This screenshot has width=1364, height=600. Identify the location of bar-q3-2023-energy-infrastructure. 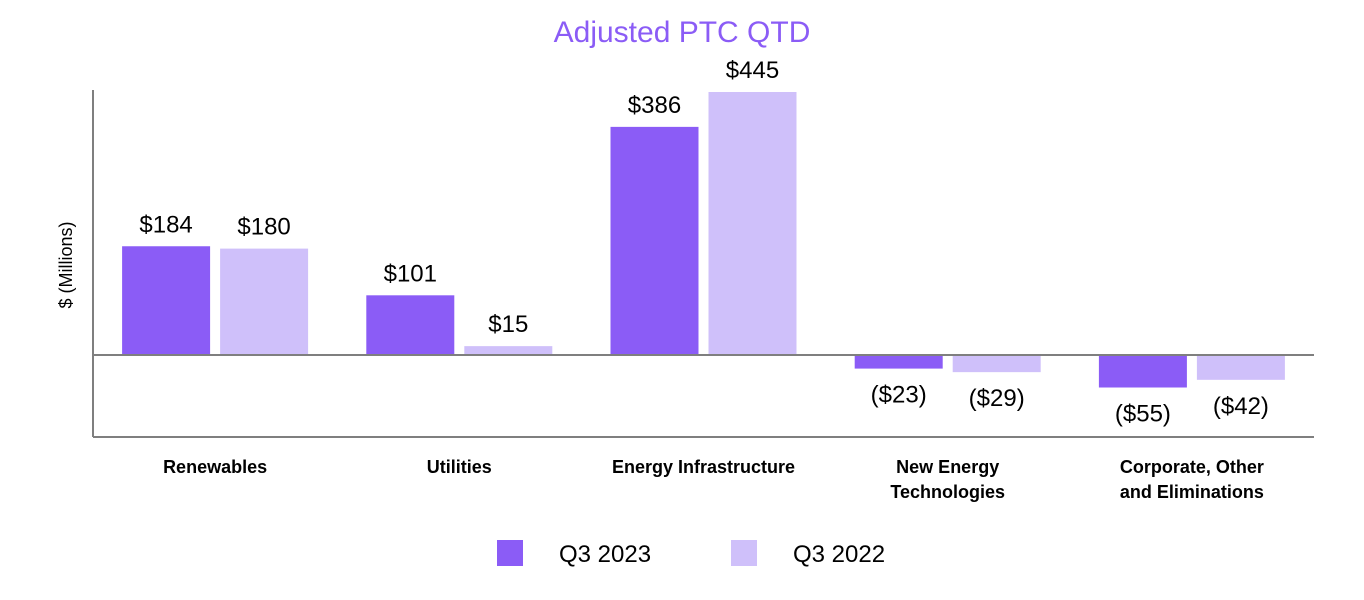
(654, 240).